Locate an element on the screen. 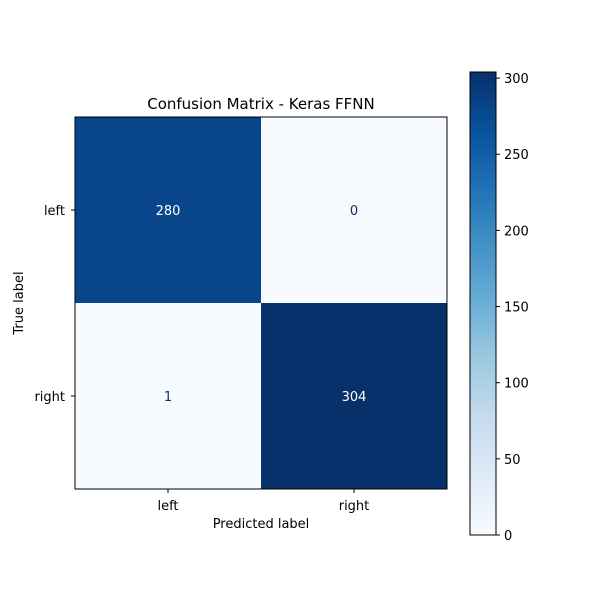  colorbar-tick-label: 200 is located at coordinates (516, 231).